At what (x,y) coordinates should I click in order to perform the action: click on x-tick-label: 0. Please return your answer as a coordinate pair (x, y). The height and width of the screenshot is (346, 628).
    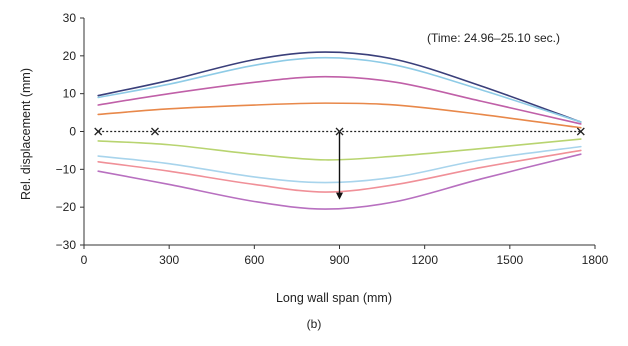
    Looking at the image, I should click on (84, 260).